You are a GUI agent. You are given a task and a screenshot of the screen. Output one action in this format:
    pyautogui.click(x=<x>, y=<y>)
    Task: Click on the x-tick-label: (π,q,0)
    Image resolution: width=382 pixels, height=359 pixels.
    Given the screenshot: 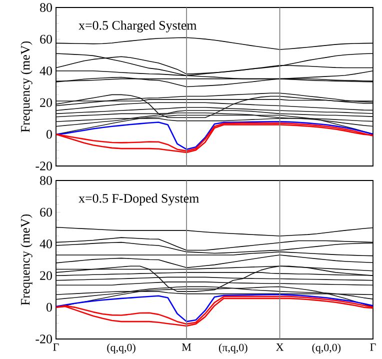 What is the action you would take?
    pyautogui.click(x=233, y=349)
    